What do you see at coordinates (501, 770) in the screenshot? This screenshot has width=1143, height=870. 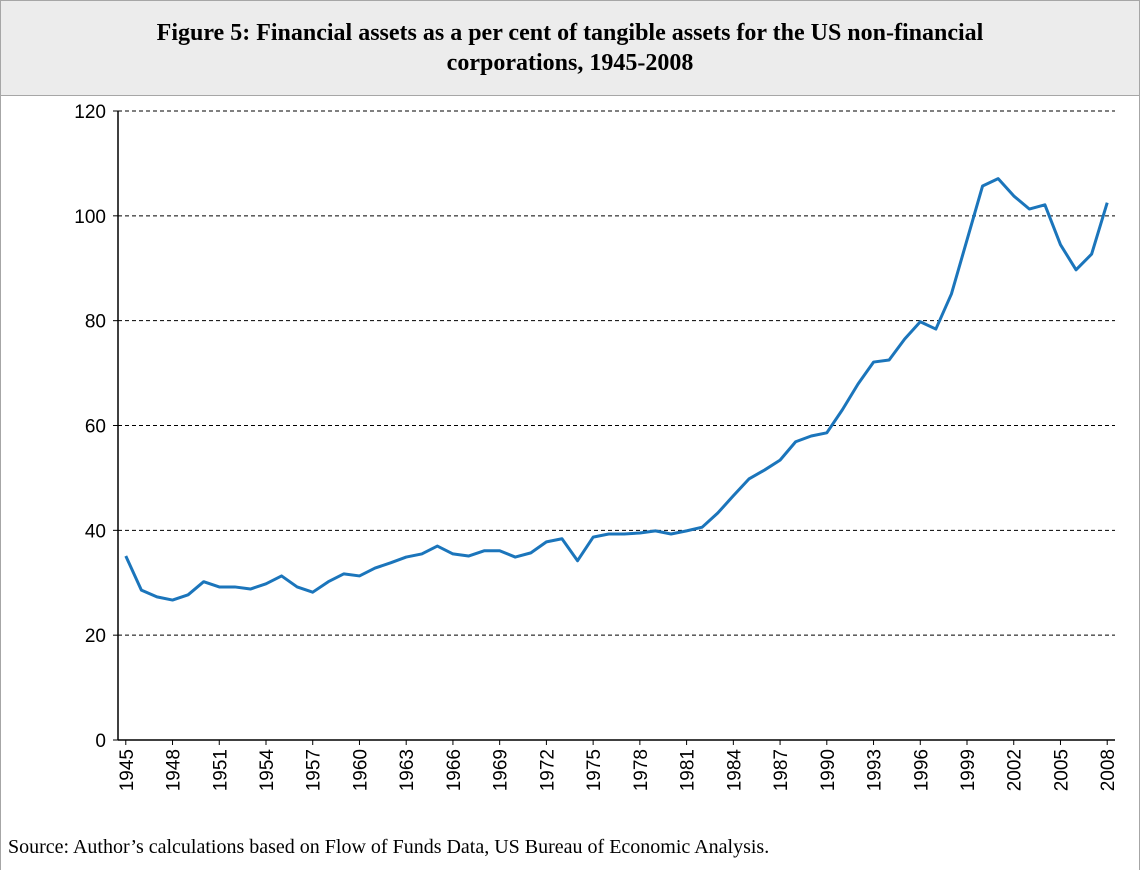 I see `x-tick-label: 1969` at bounding box center [501, 770].